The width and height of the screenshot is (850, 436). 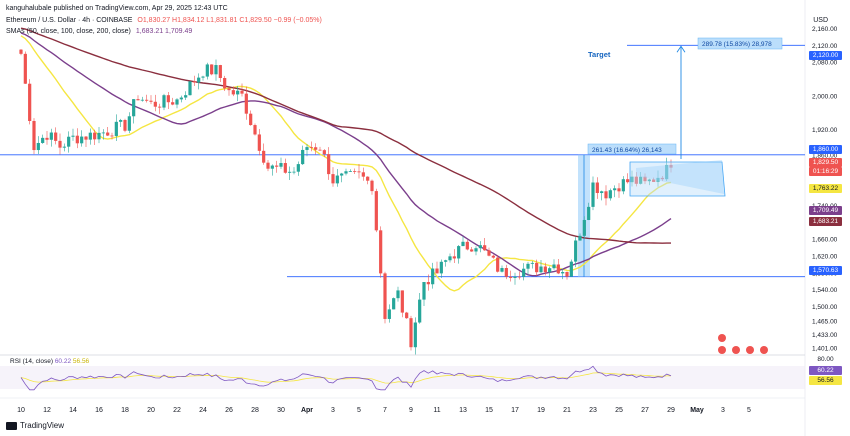 What do you see at coordinates (825, 221) in the screenshot?
I see `sma200-badge: 1,683.21` at bounding box center [825, 221].